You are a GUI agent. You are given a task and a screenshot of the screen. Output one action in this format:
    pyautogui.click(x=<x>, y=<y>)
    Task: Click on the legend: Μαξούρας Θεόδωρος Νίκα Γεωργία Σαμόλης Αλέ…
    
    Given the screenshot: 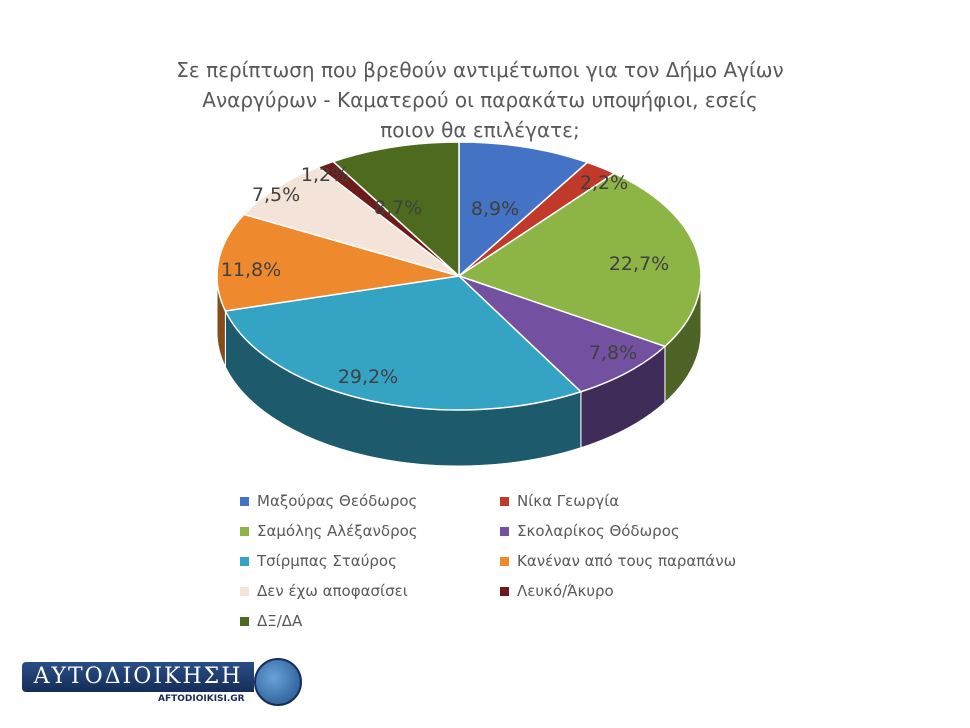 What is the action you would take?
    pyautogui.click(x=500, y=561)
    